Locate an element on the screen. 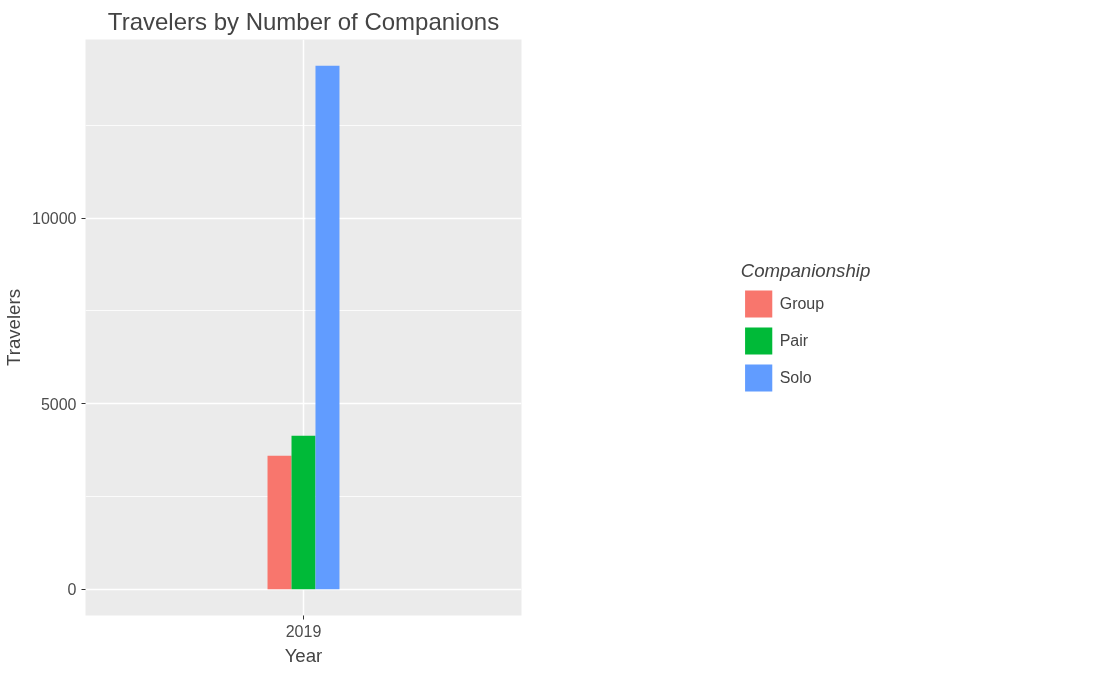 The height and width of the screenshot is (674, 1096). x-axis-title: Year is located at coordinates (303, 655).